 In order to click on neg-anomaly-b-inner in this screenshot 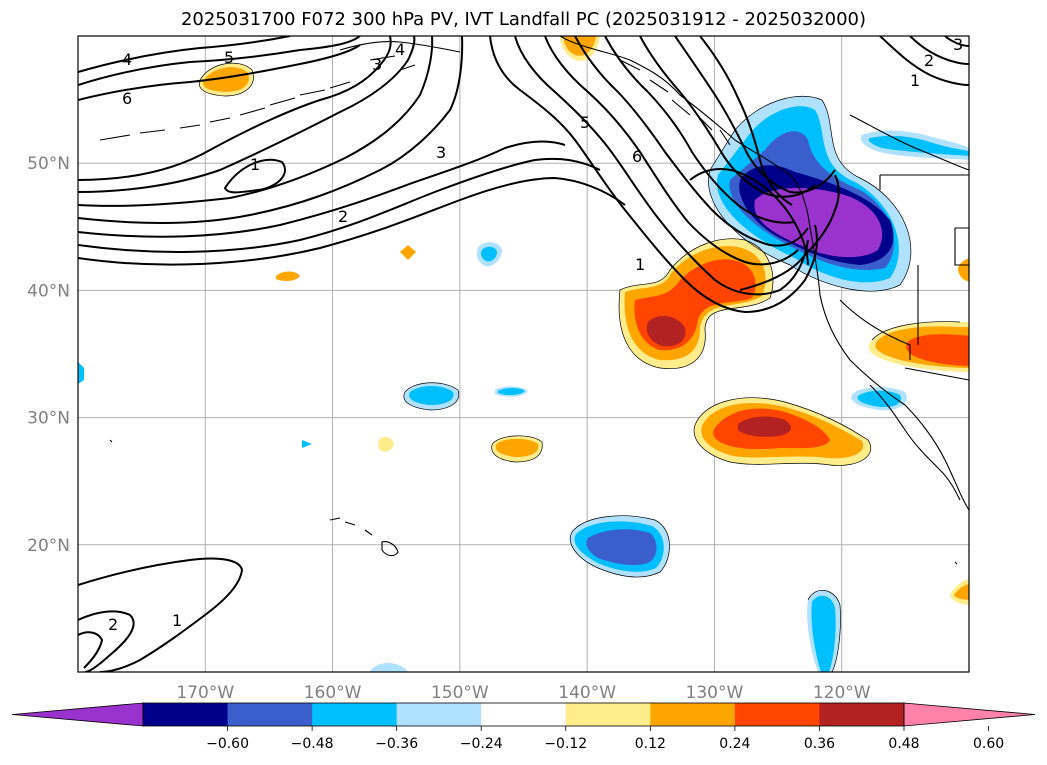, I will do `click(489, 254)`.